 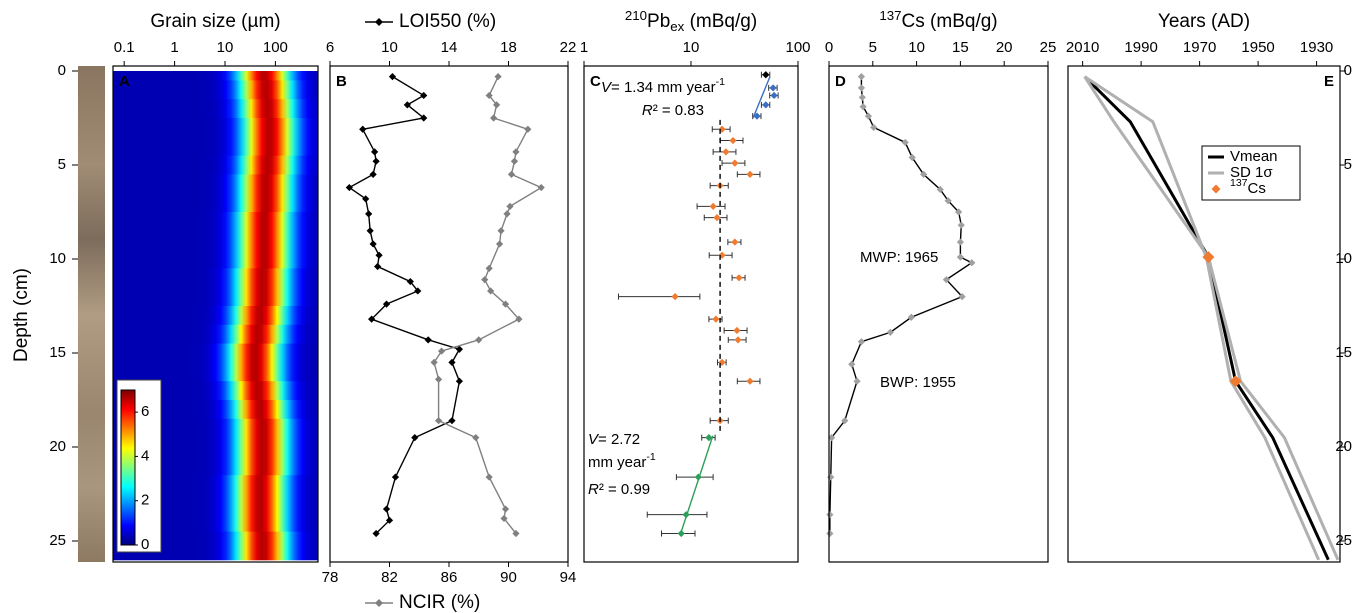 What do you see at coordinates (1343, 540) in the screenshot?
I see `y-tick-label: 25` at bounding box center [1343, 540].